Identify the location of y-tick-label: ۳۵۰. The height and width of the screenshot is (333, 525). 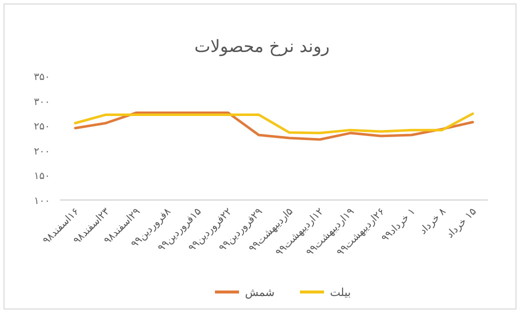
(42, 77).